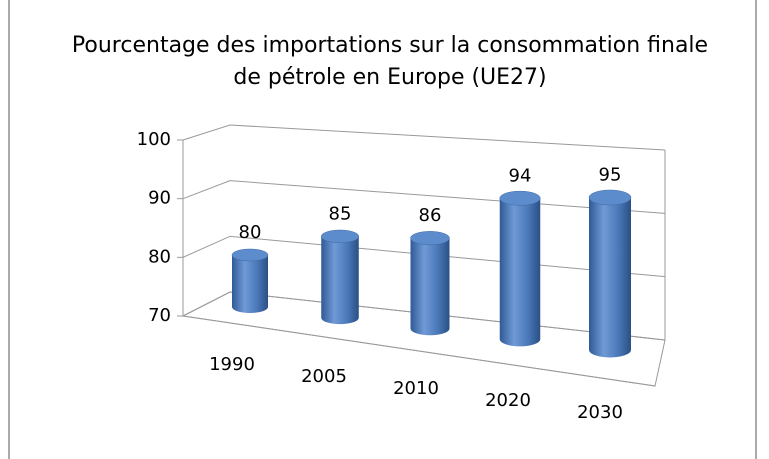 The height and width of the screenshot is (459, 769). I want to click on x-tick-label: 2030, so click(600, 412).